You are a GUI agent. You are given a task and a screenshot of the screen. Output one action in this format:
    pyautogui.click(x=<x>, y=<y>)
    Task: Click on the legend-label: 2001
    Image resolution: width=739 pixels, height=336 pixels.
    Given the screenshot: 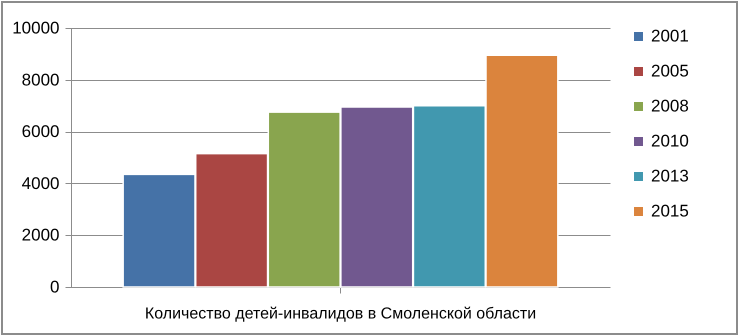 What is the action you would take?
    pyautogui.click(x=670, y=36)
    